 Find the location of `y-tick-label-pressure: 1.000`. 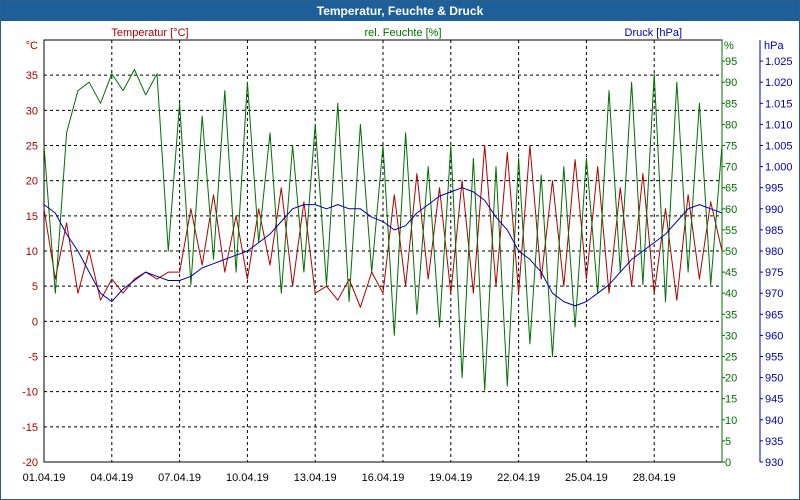

y-tick-label-pressure: 1.000 is located at coordinates (779, 168).